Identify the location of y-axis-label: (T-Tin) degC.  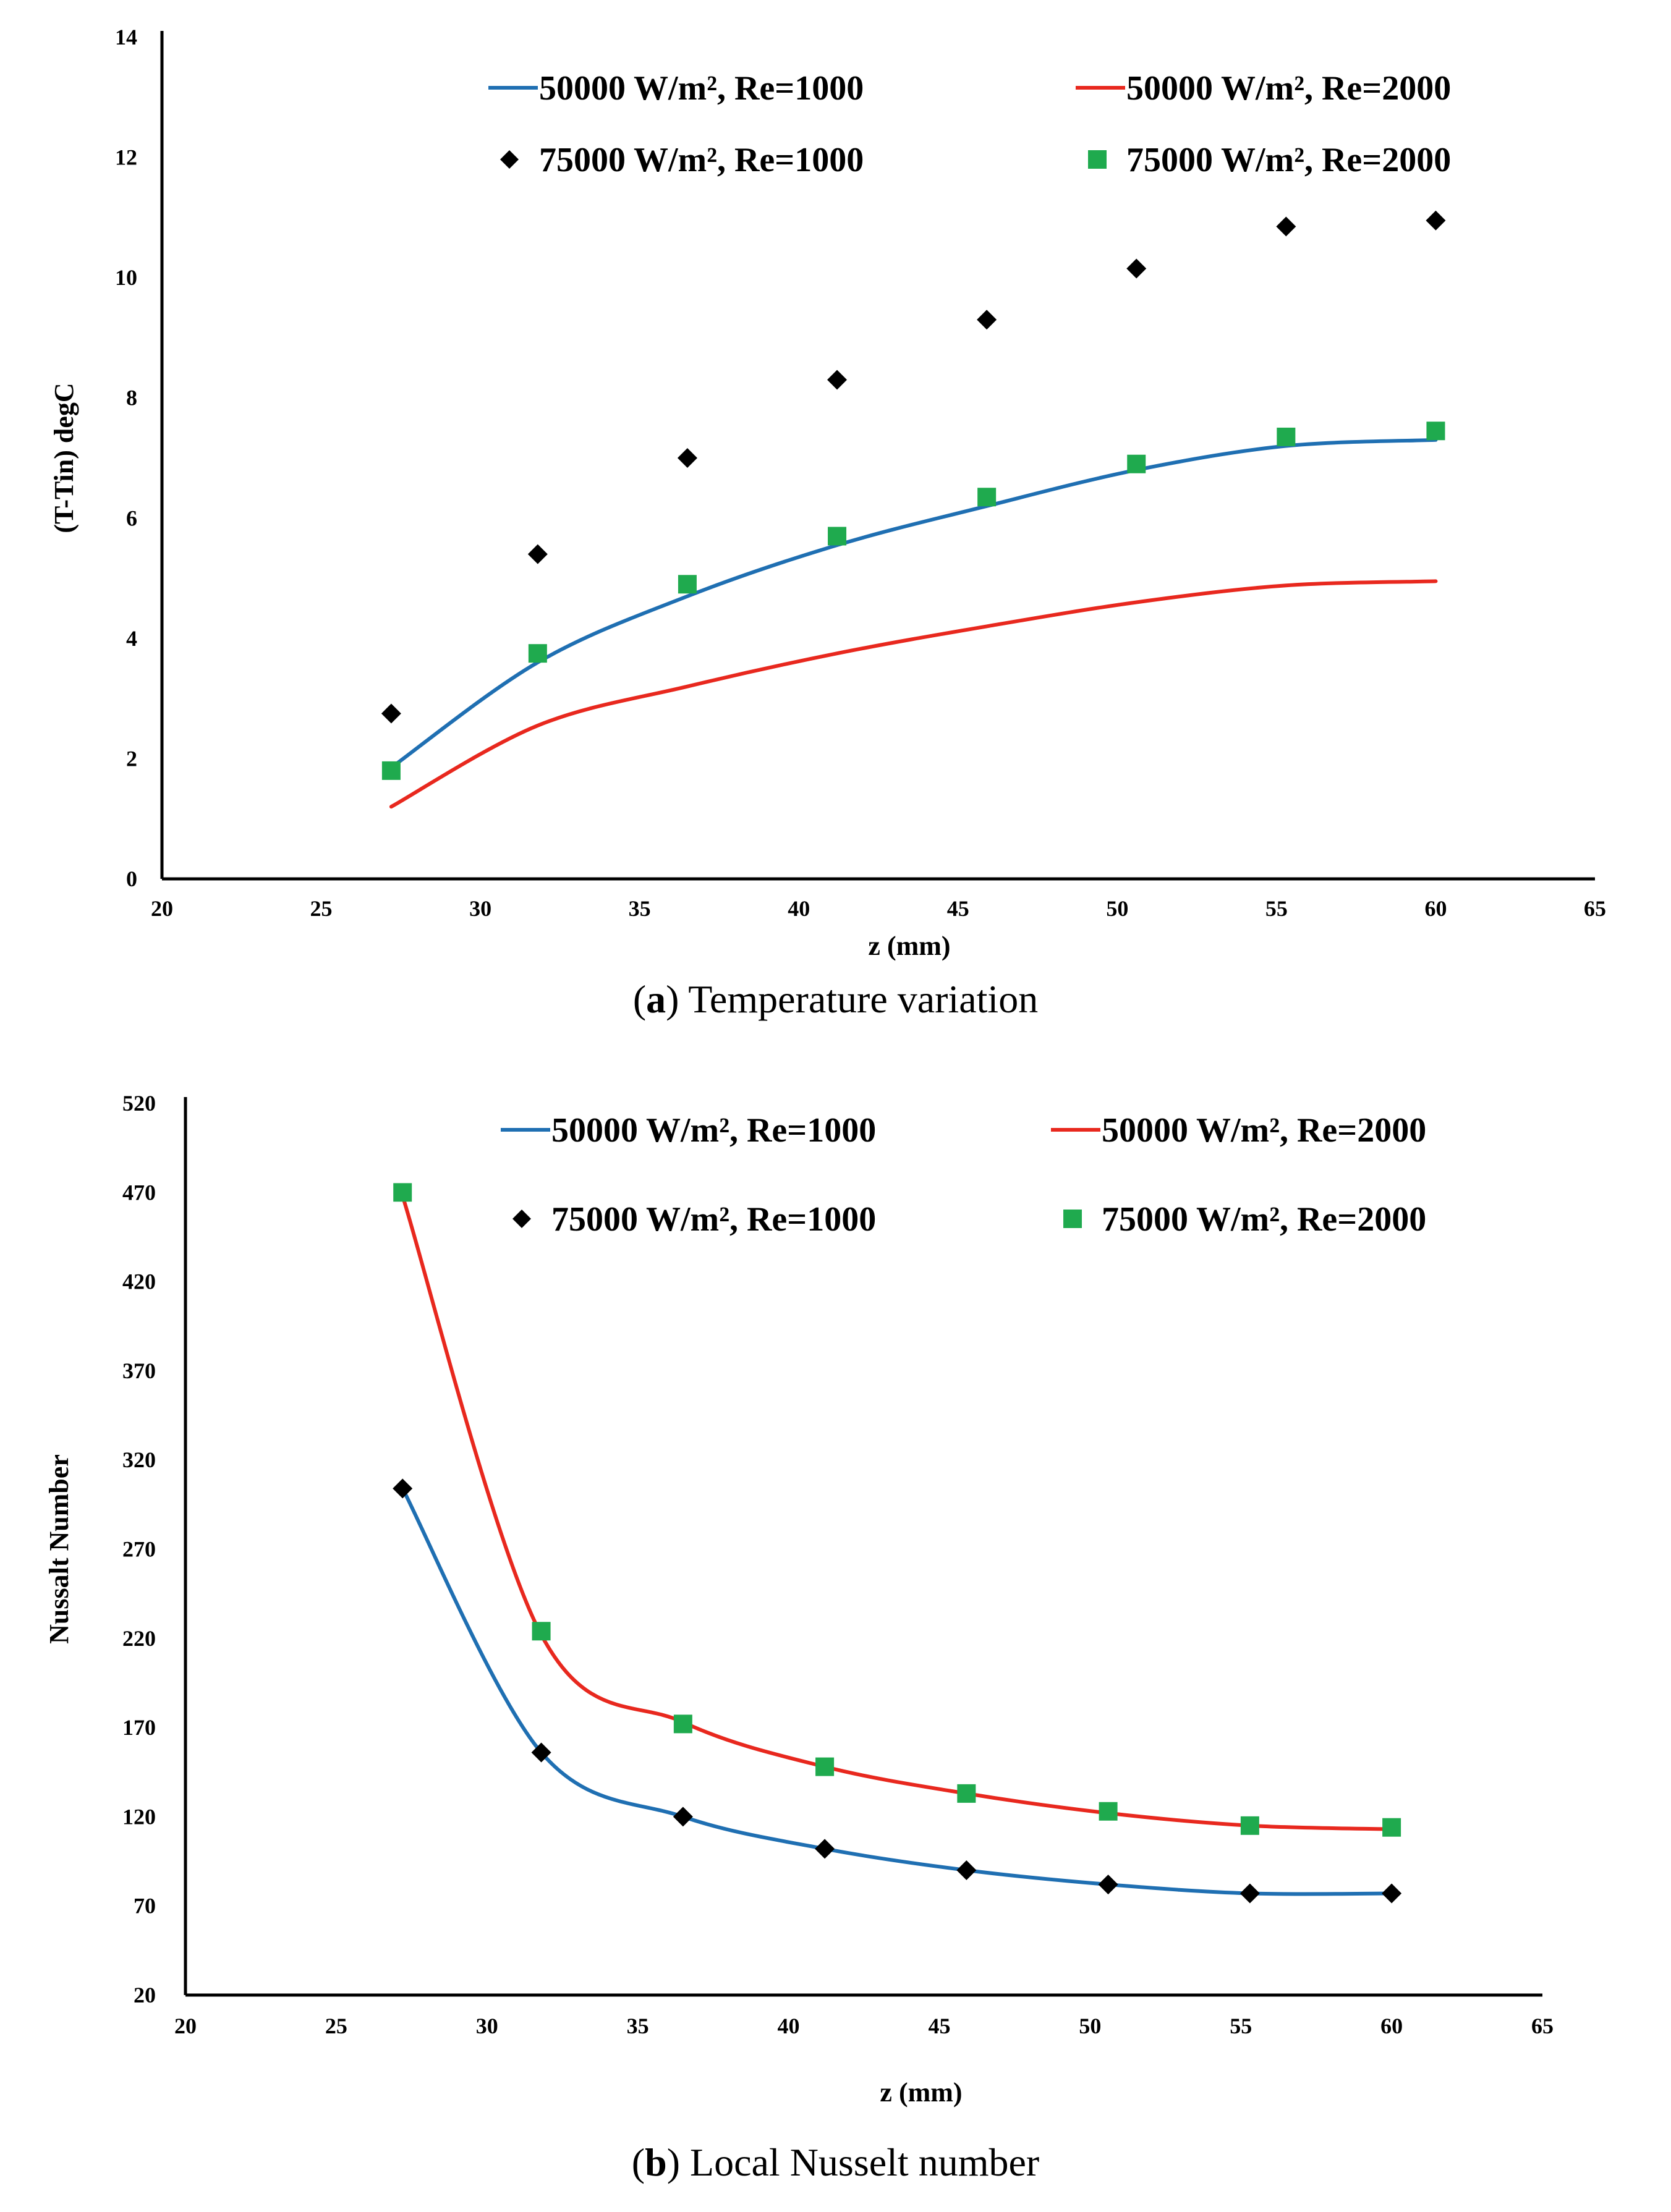
(64, 458).